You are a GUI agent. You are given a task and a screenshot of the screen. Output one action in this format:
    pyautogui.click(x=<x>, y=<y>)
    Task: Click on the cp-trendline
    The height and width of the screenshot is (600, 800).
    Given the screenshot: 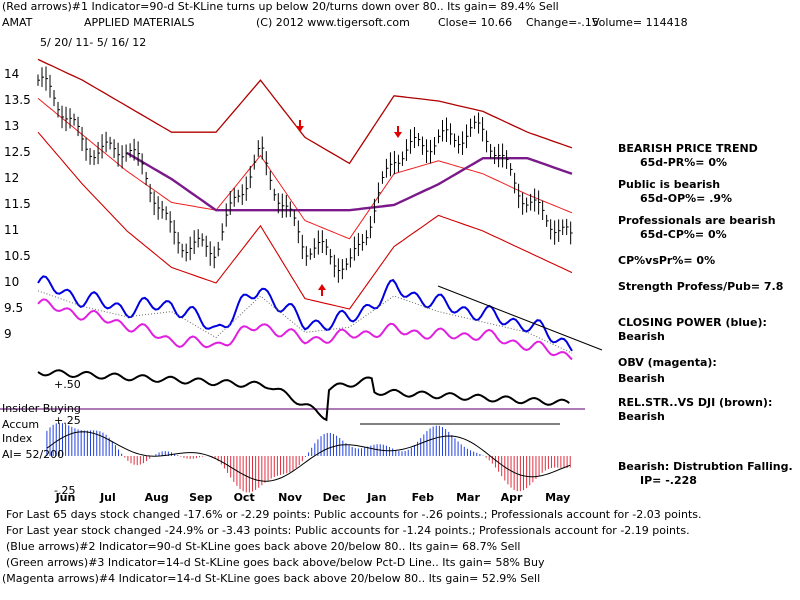 What is the action you would take?
    pyautogui.click(x=520, y=318)
    